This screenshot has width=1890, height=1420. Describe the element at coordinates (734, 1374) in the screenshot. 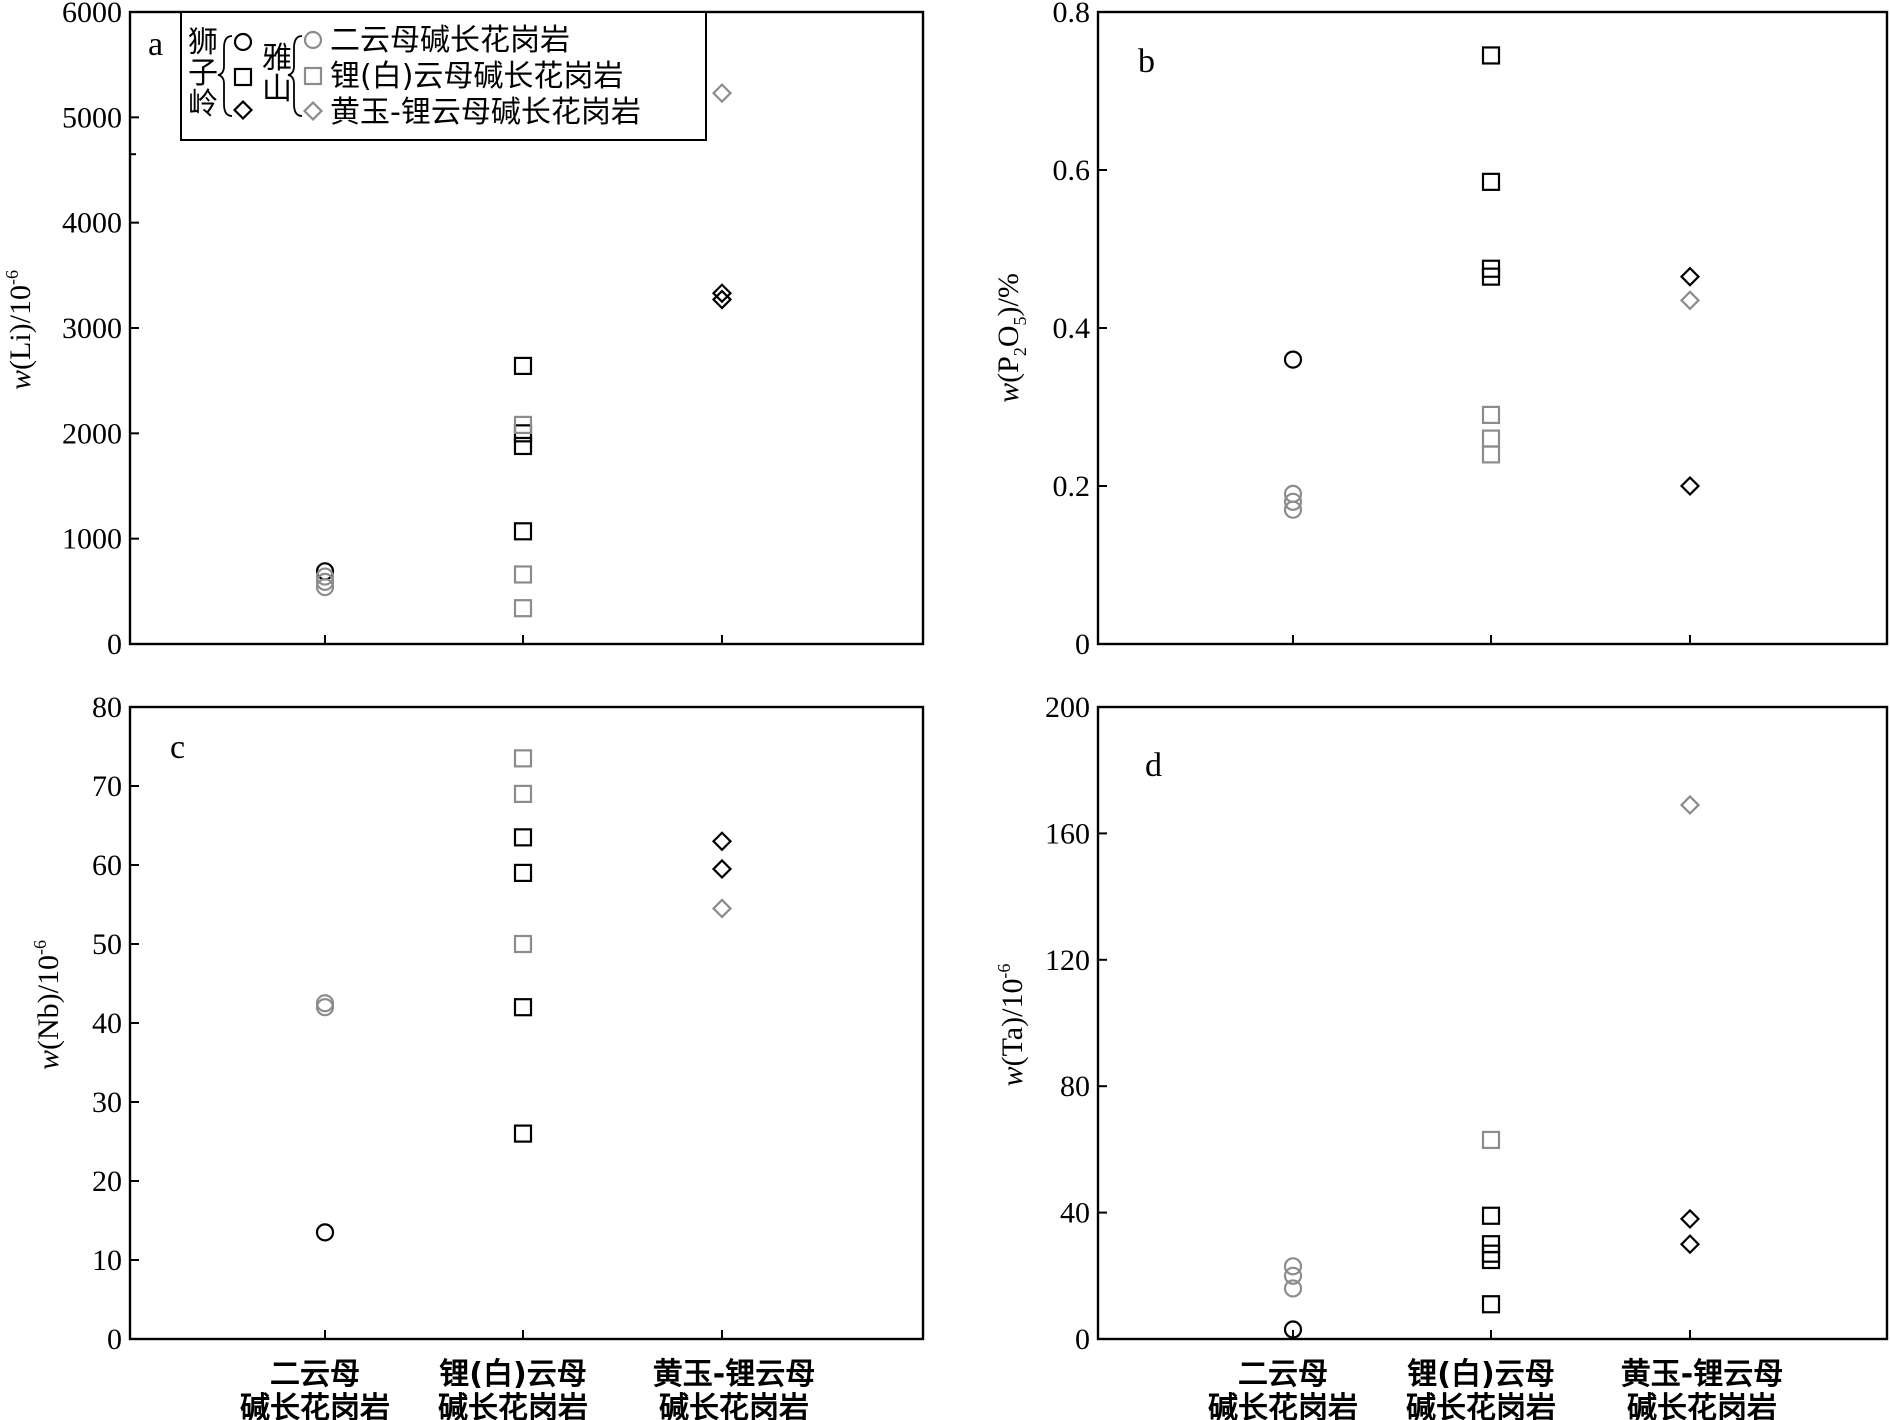

I see `category-label-left-2-line-0: 黄玉-锂云母` at that location.